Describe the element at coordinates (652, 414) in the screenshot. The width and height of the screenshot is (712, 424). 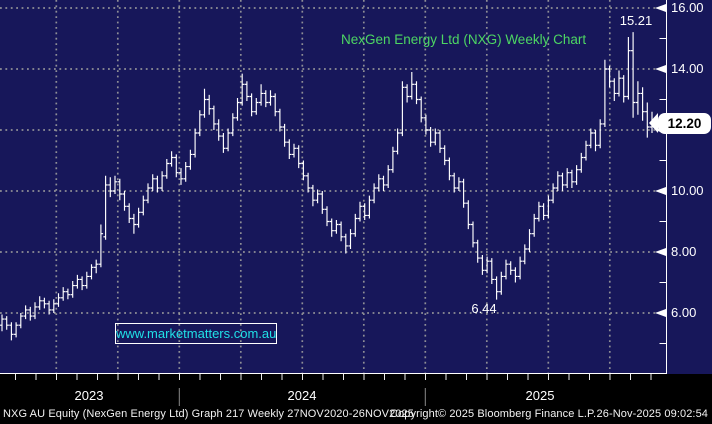
I see `timestamp: 26-Nov-2025 09:02:54` at that location.